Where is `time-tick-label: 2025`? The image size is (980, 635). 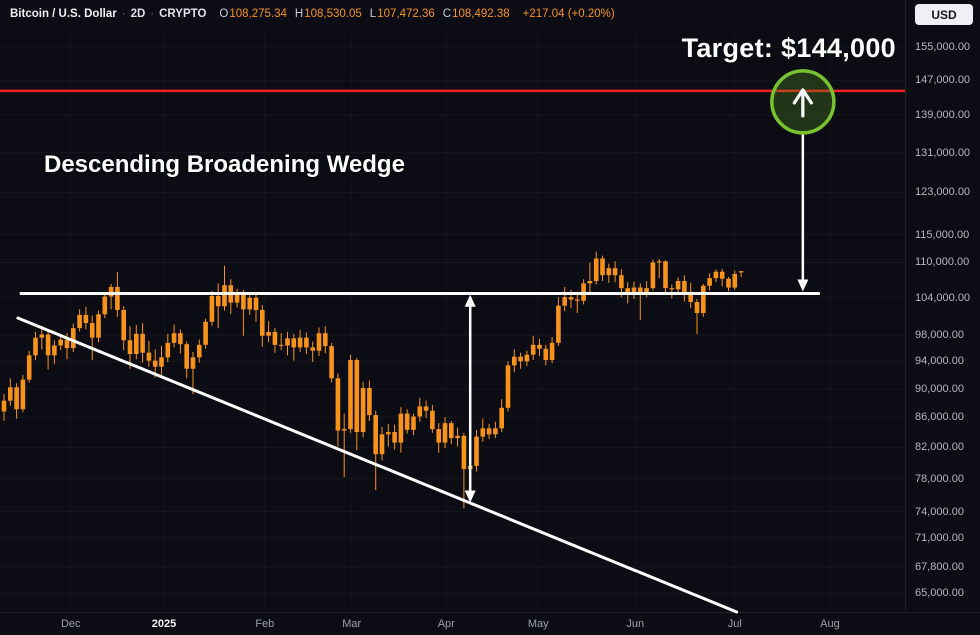 time-tick-label: 2025 is located at coordinates (164, 624).